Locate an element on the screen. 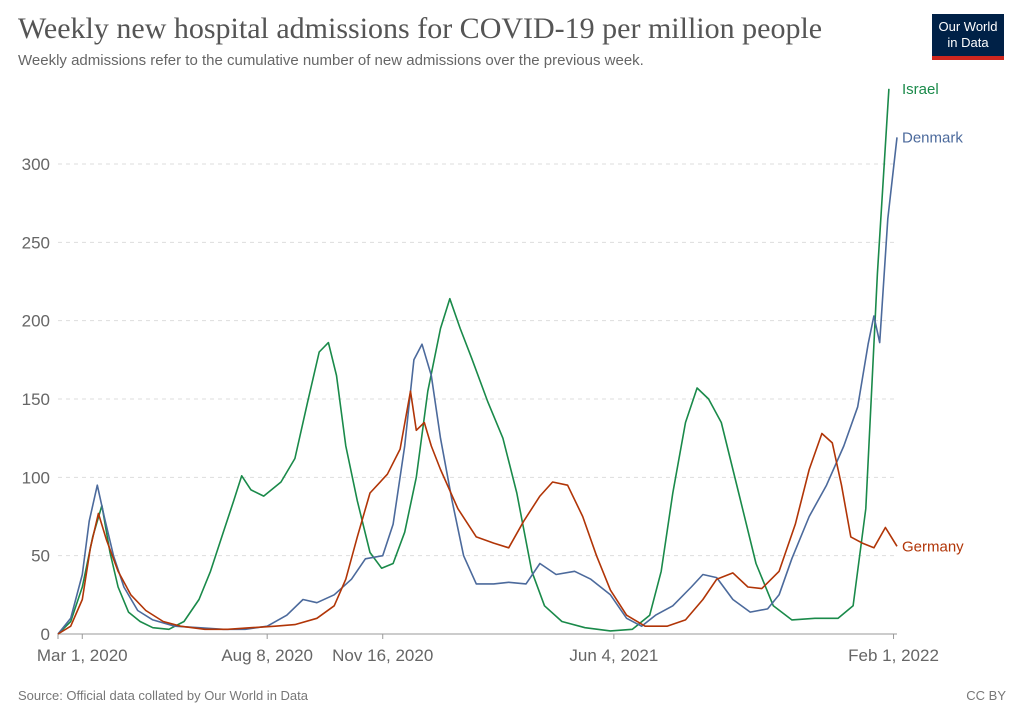  license-link: CC BY is located at coordinates (986, 695).